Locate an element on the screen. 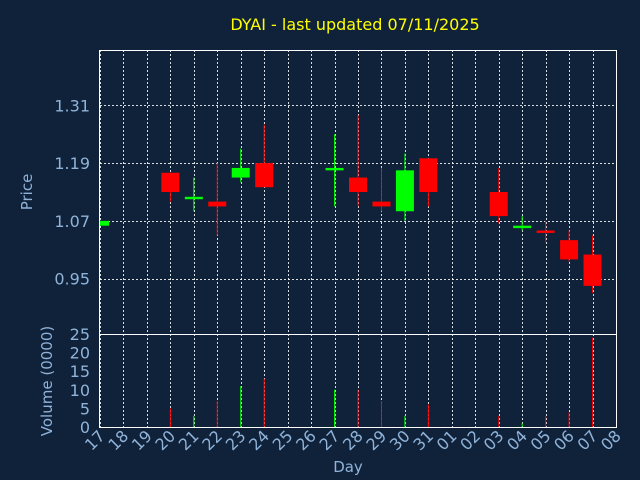  price-axis-label: Price is located at coordinates (27, 192).